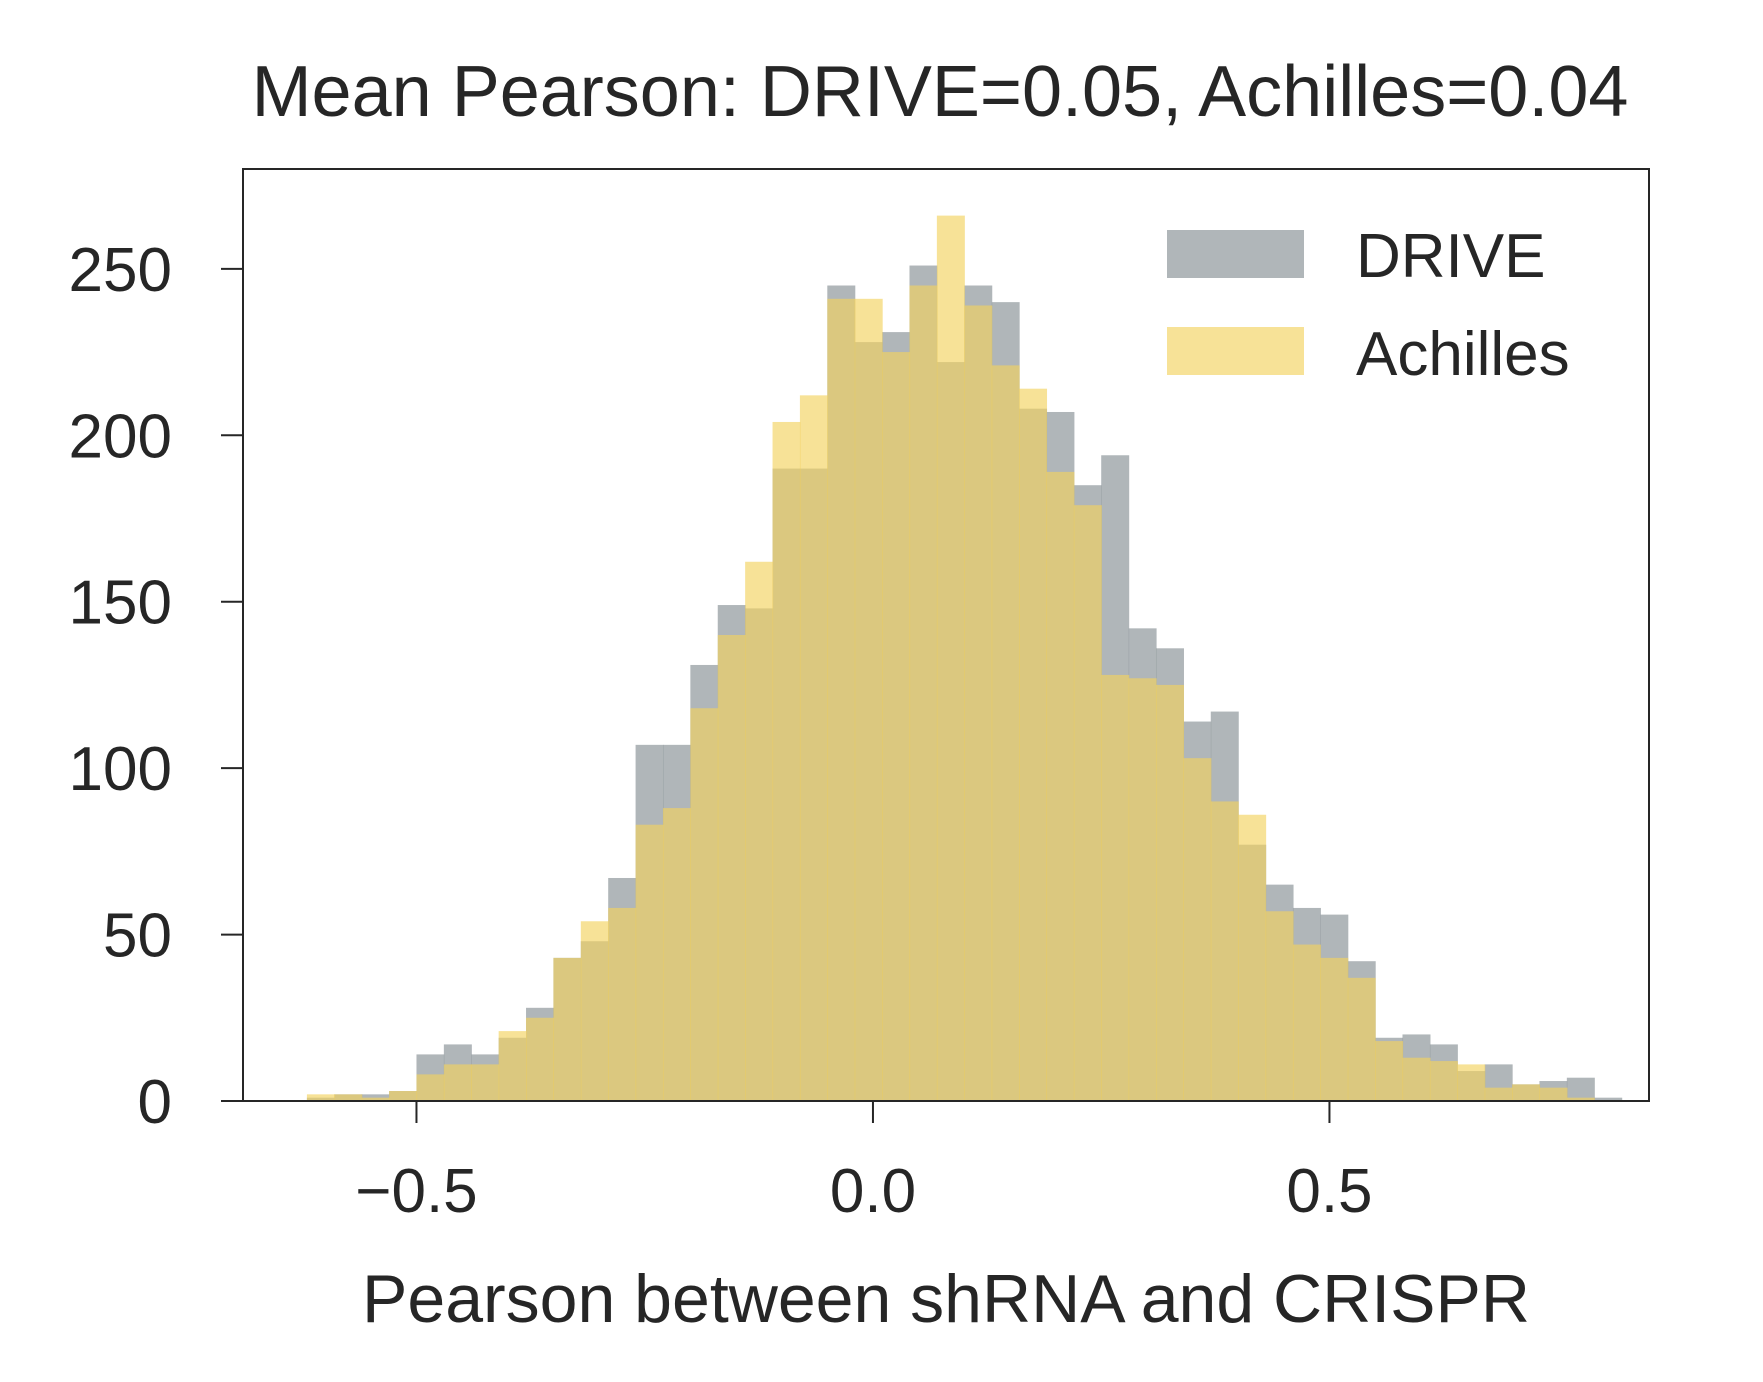 The width and height of the screenshot is (1763, 1382). I want to click on legend-swatch-achilles, so click(1235, 351).